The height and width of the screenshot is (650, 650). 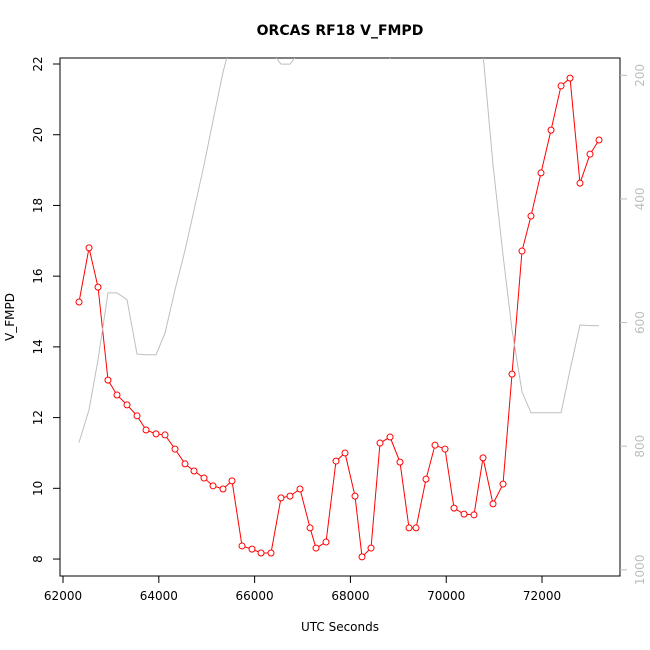 What do you see at coordinates (159, 596) in the screenshot?
I see `x-tick-label: 64000` at bounding box center [159, 596].